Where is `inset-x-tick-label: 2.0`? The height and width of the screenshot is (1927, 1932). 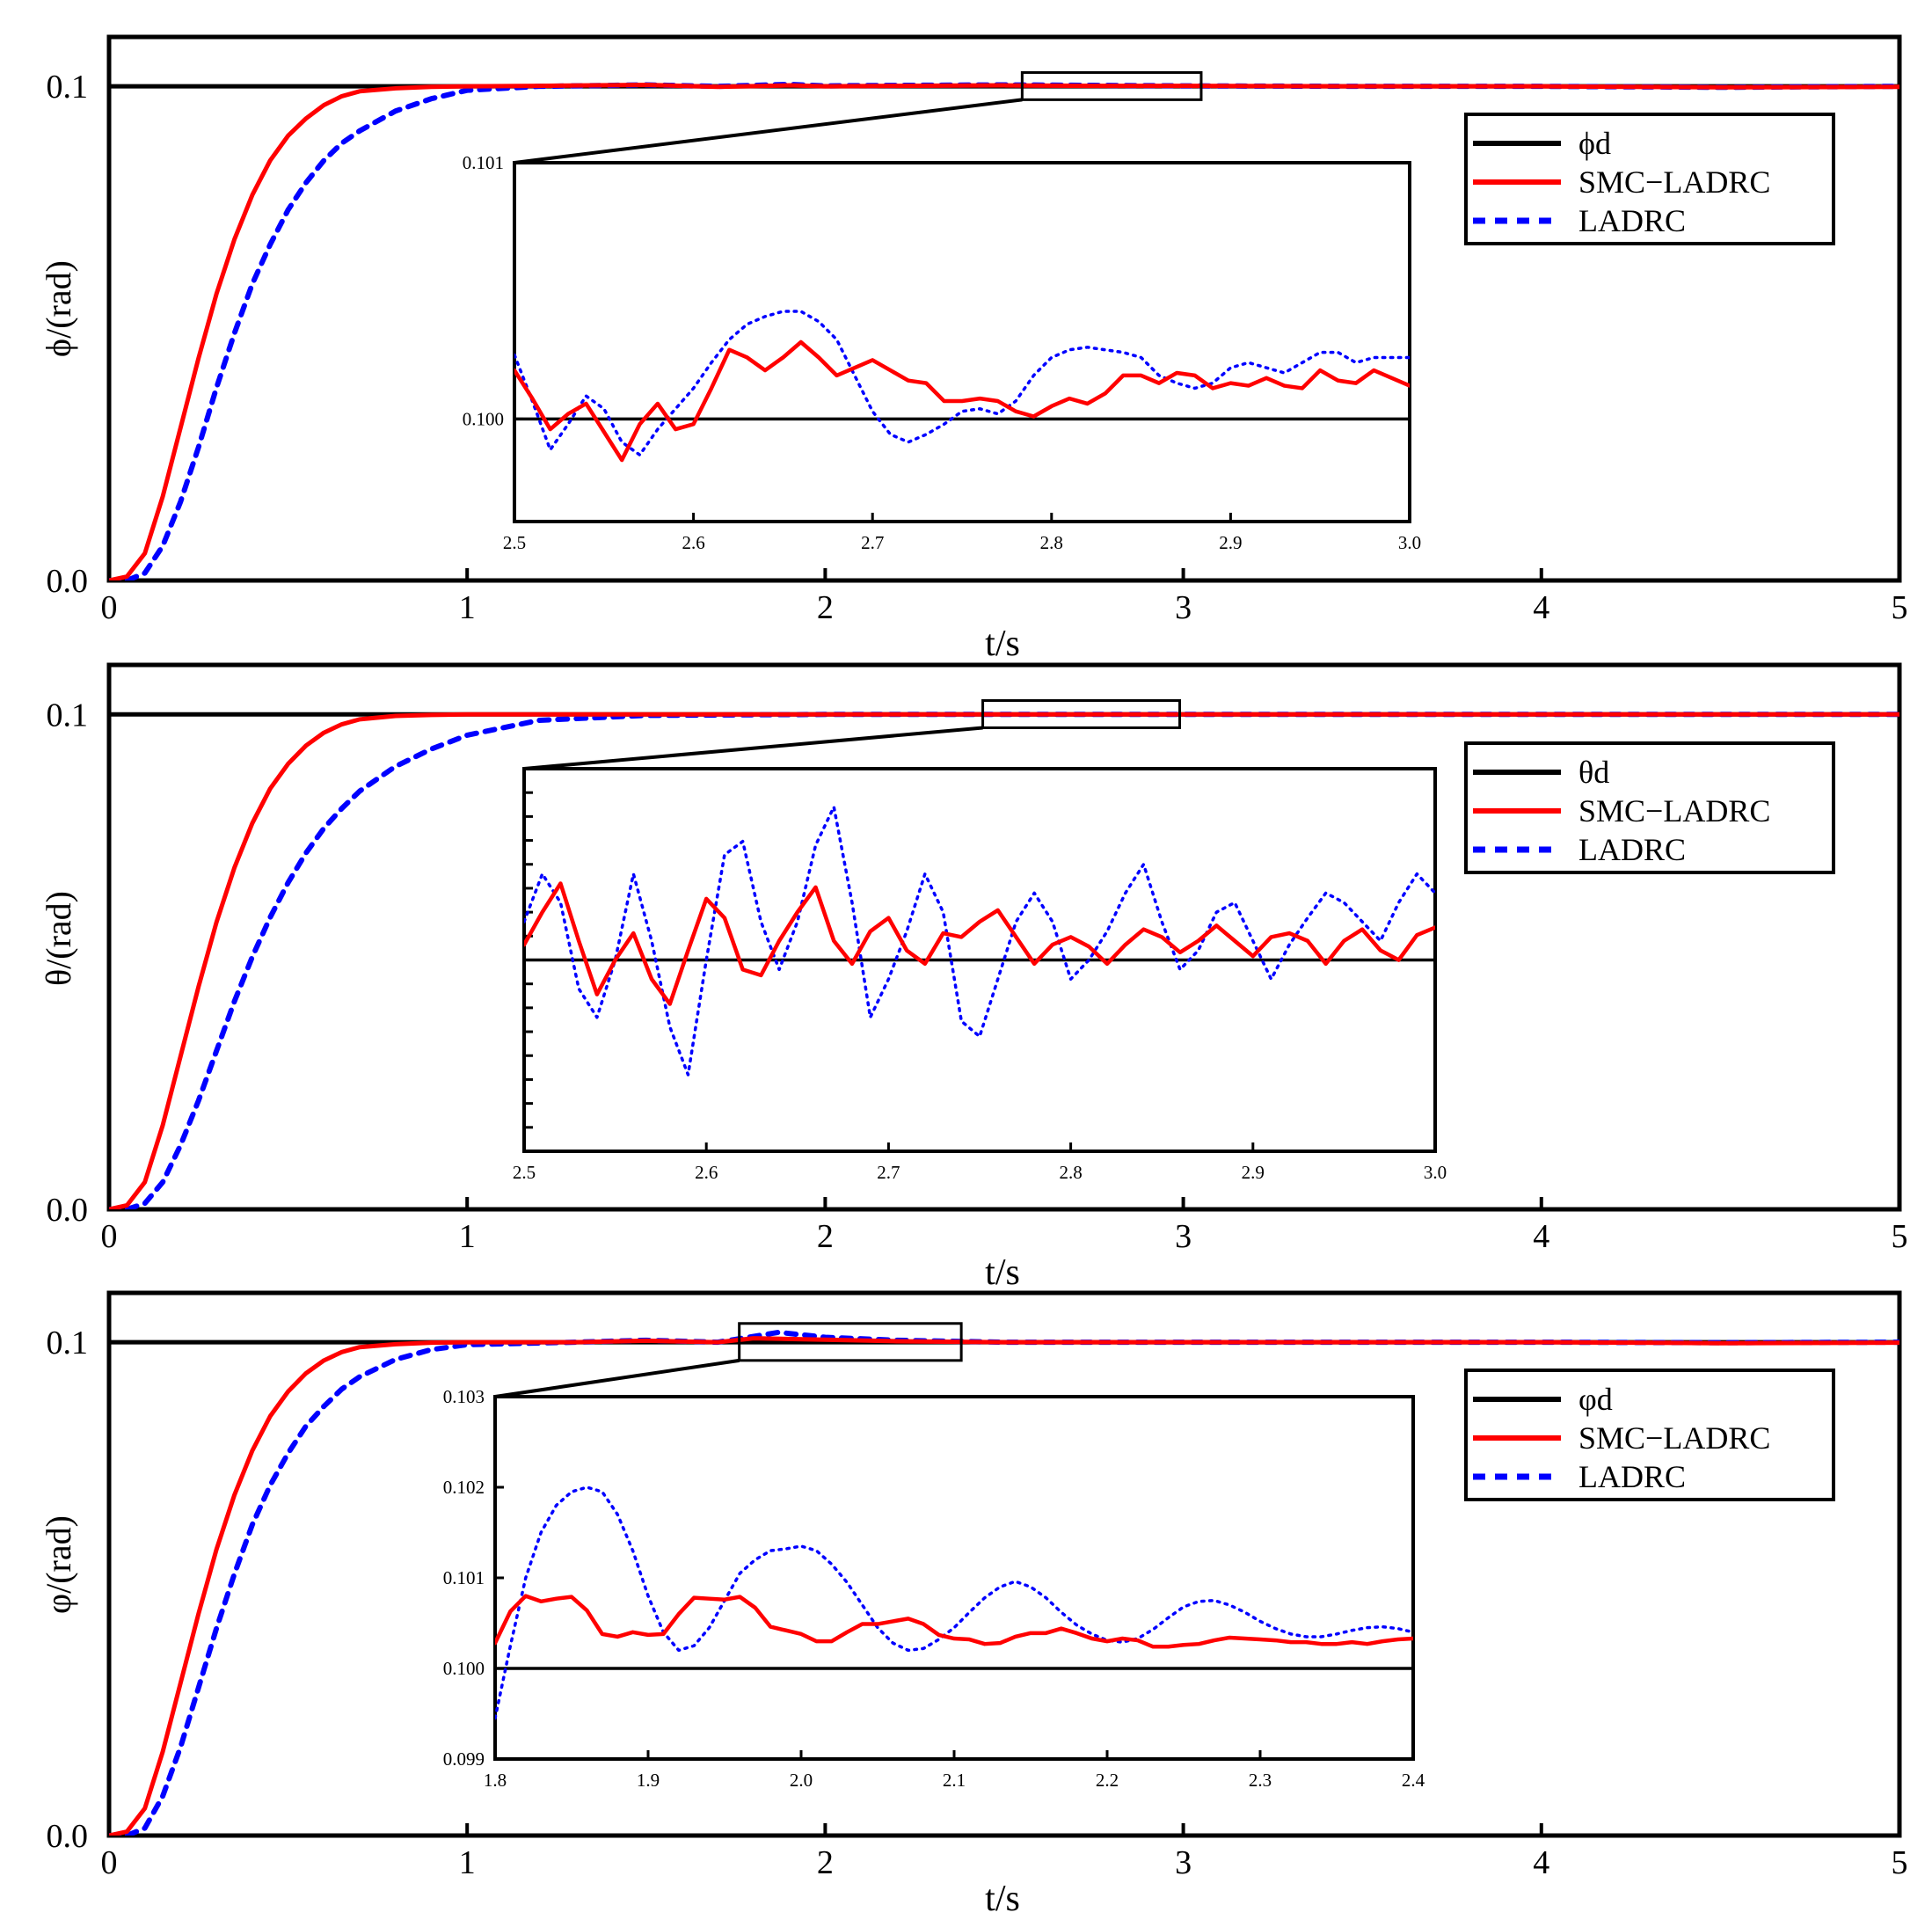
inset-x-tick-label: 2.0 is located at coordinates (802, 1781).